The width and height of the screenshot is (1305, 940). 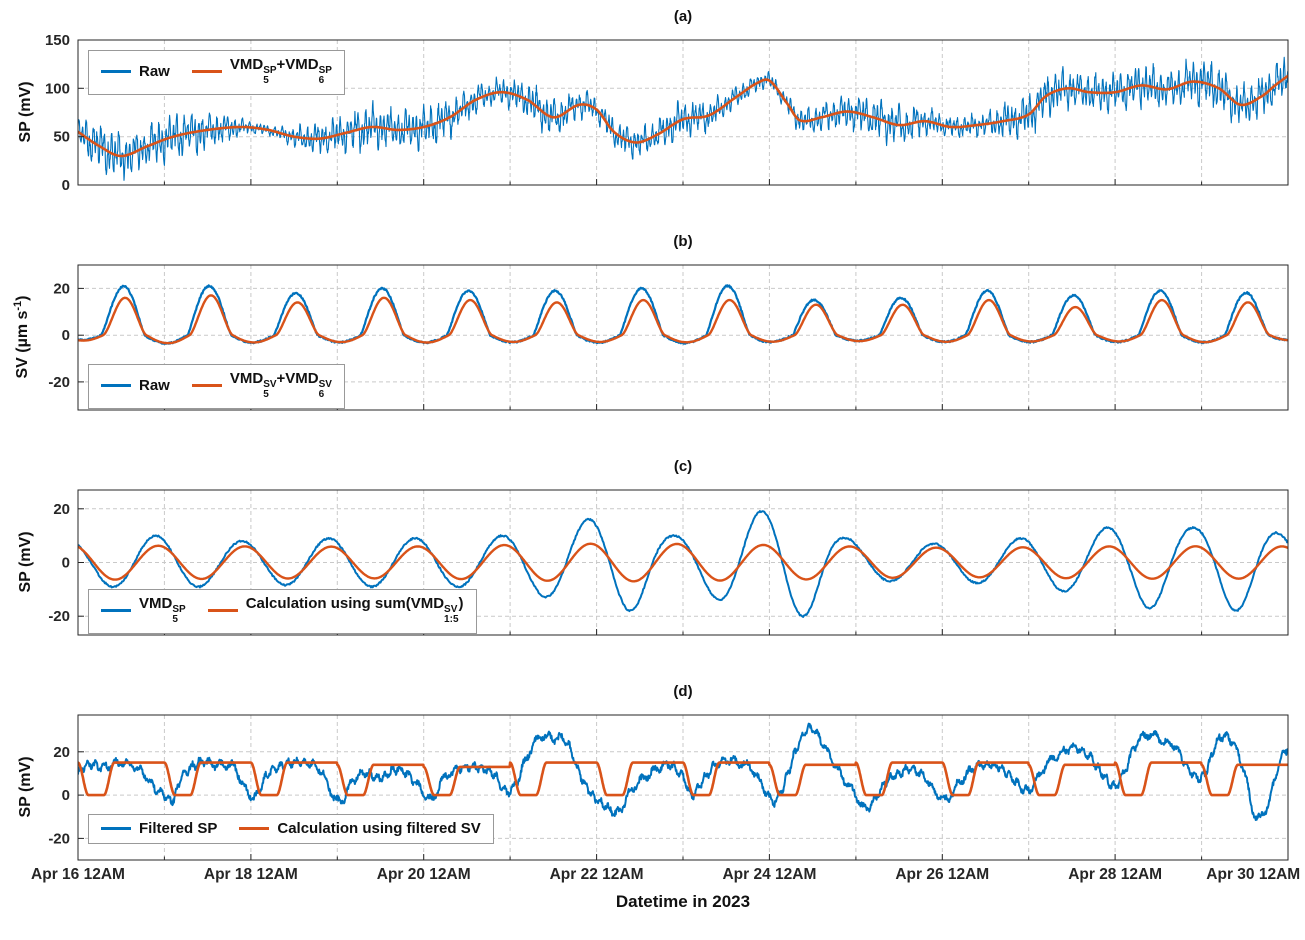 What do you see at coordinates (270, 389) in the screenshot?
I see `sup-sub: SV 5` at bounding box center [270, 389].